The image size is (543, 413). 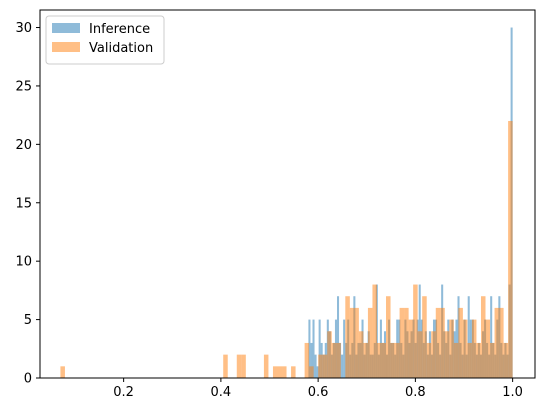 I want to click on y-axis: 0 5 10 15 20 25 30, so click(x=27, y=204).